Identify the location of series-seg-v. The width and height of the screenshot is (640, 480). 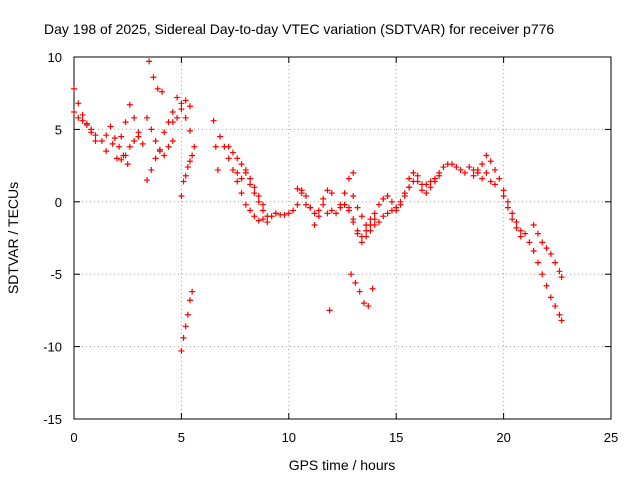
(329, 310).